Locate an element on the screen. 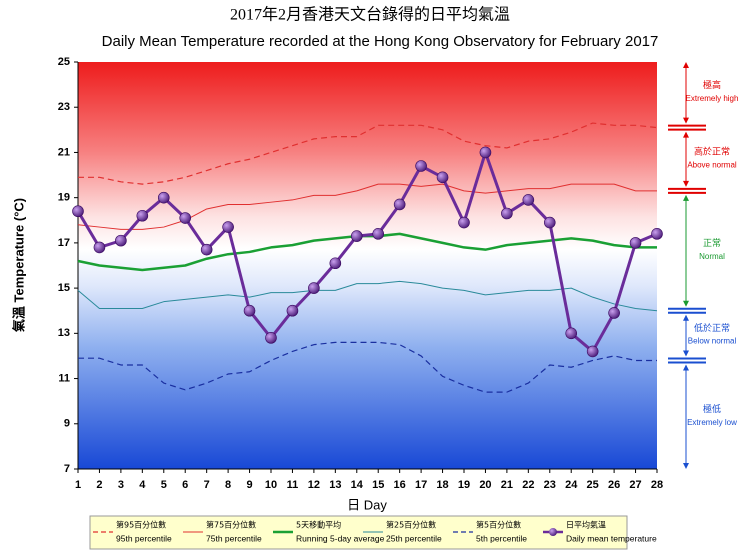 This screenshot has width=740, height=555. x-tick-label: 27 is located at coordinates (635, 485).